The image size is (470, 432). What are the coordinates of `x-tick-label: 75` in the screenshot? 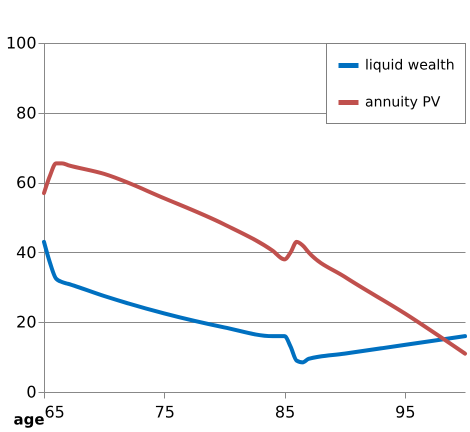 It's located at (164, 412).